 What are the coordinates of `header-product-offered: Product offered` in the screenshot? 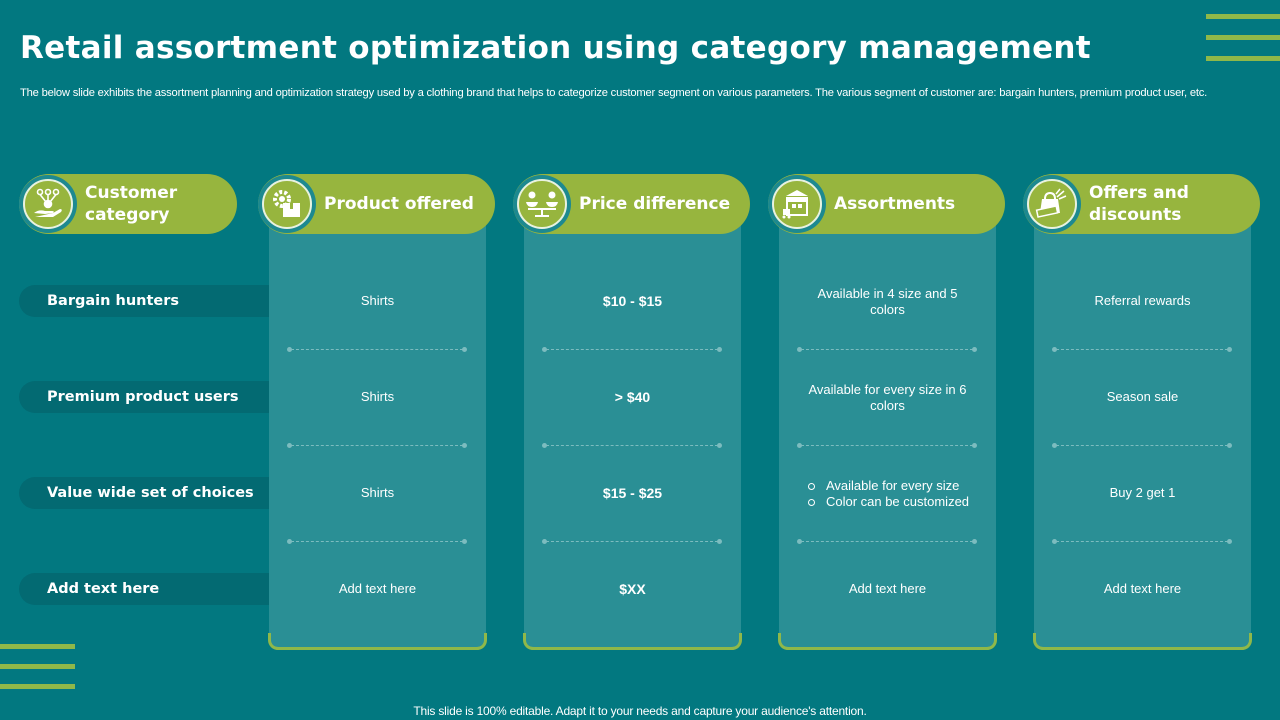 It's located at (376, 204).